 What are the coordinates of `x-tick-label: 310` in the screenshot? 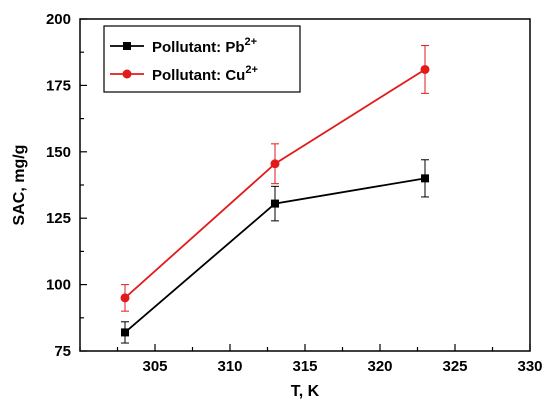 It's located at (229, 366).